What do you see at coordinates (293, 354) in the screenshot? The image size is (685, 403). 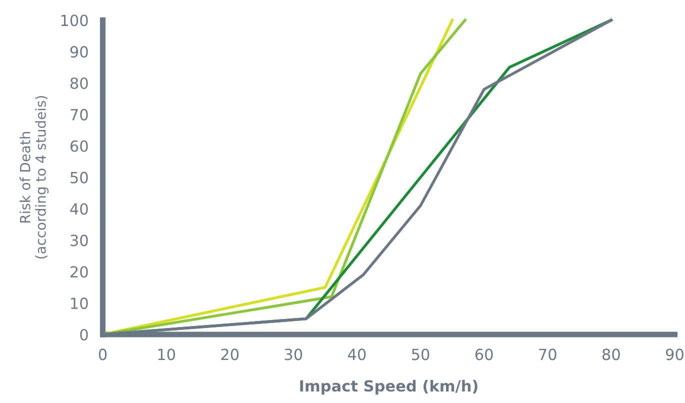 I see `x-tick-label: 30` at bounding box center [293, 354].